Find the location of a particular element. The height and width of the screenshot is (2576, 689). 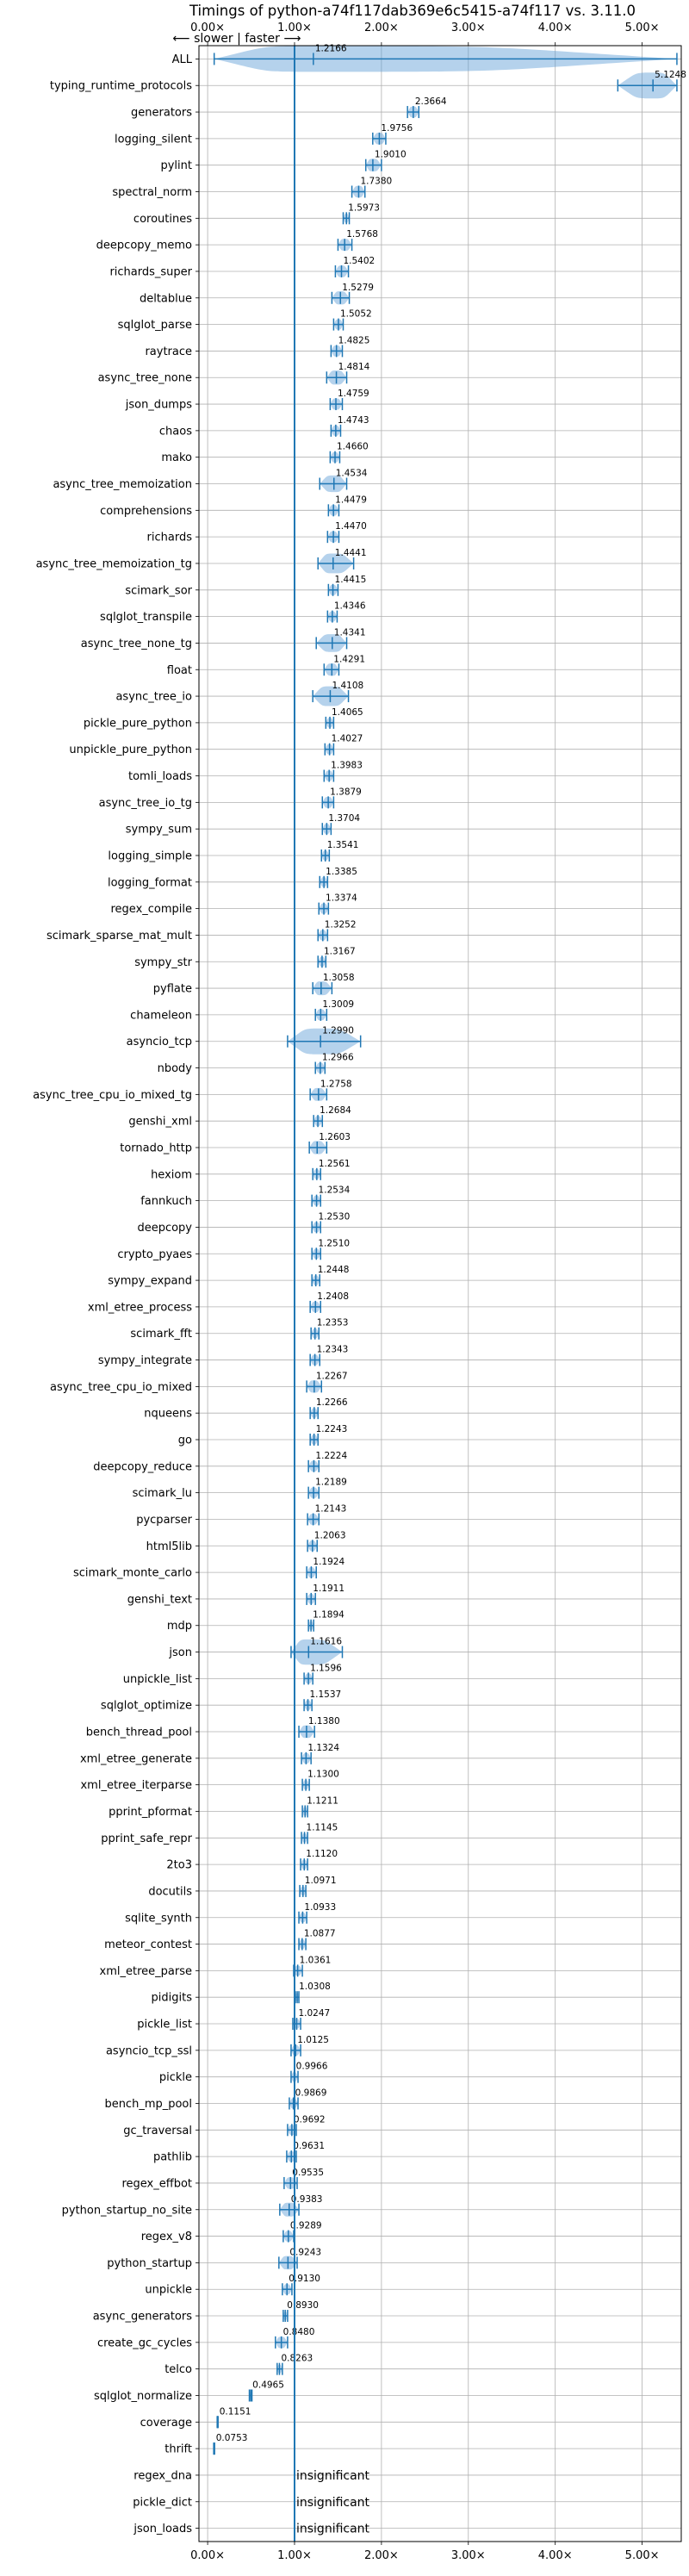

value-label: 1.2448 is located at coordinates (334, 1270).